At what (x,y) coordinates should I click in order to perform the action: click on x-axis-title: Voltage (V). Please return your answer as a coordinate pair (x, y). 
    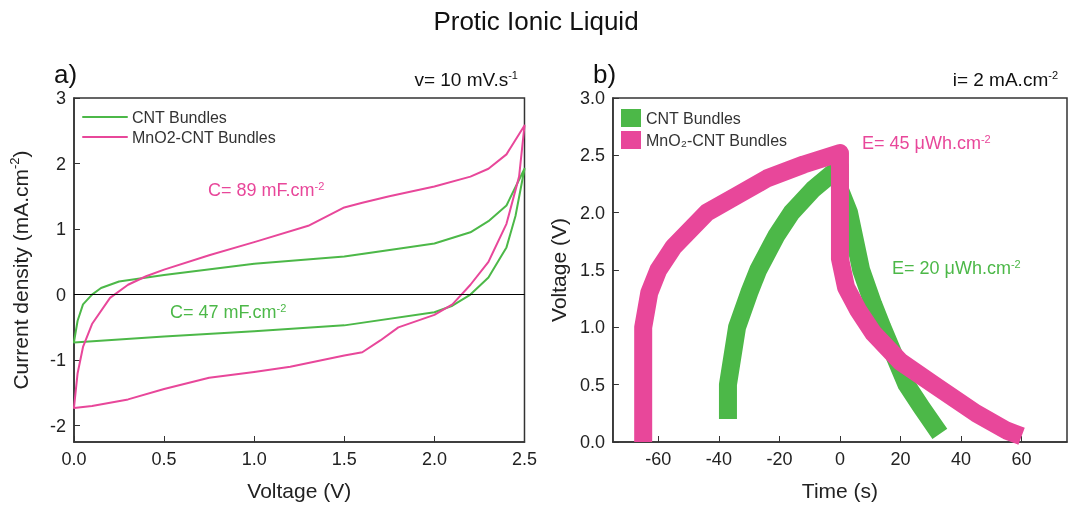
    Looking at the image, I should click on (299, 490).